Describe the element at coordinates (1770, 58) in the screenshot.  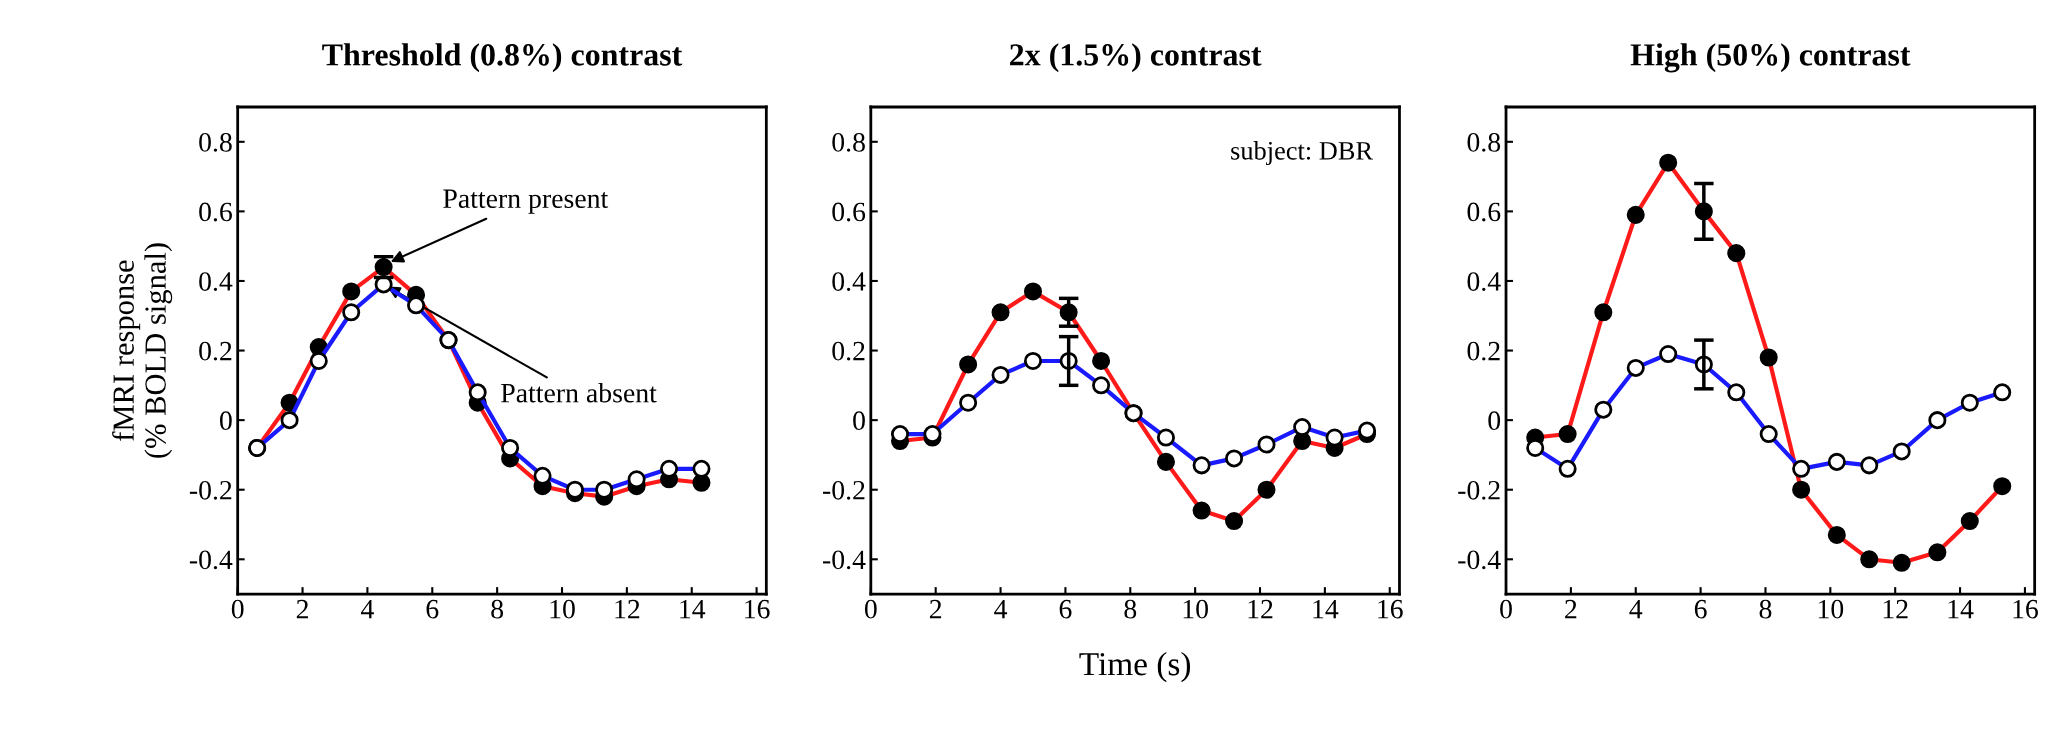
I see `chart-title: High (50%) contrast` at that location.